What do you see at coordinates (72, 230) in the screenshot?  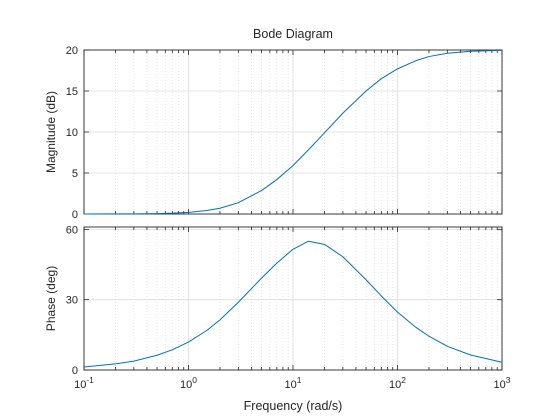 I see `y-tick-label: 60` at bounding box center [72, 230].